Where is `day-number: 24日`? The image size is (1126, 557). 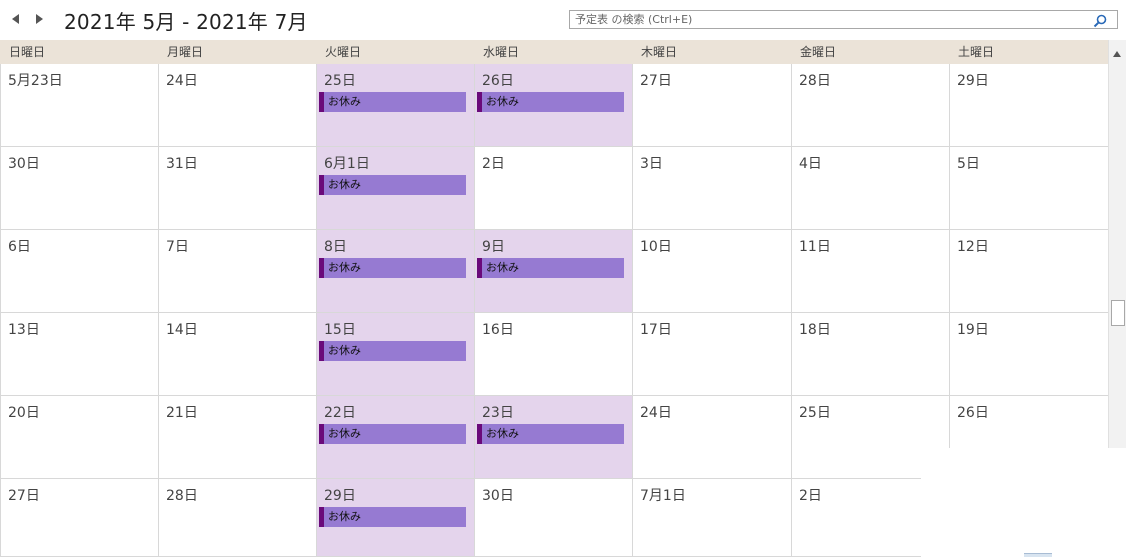
day-number: 24日 is located at coordinates (656, 413).